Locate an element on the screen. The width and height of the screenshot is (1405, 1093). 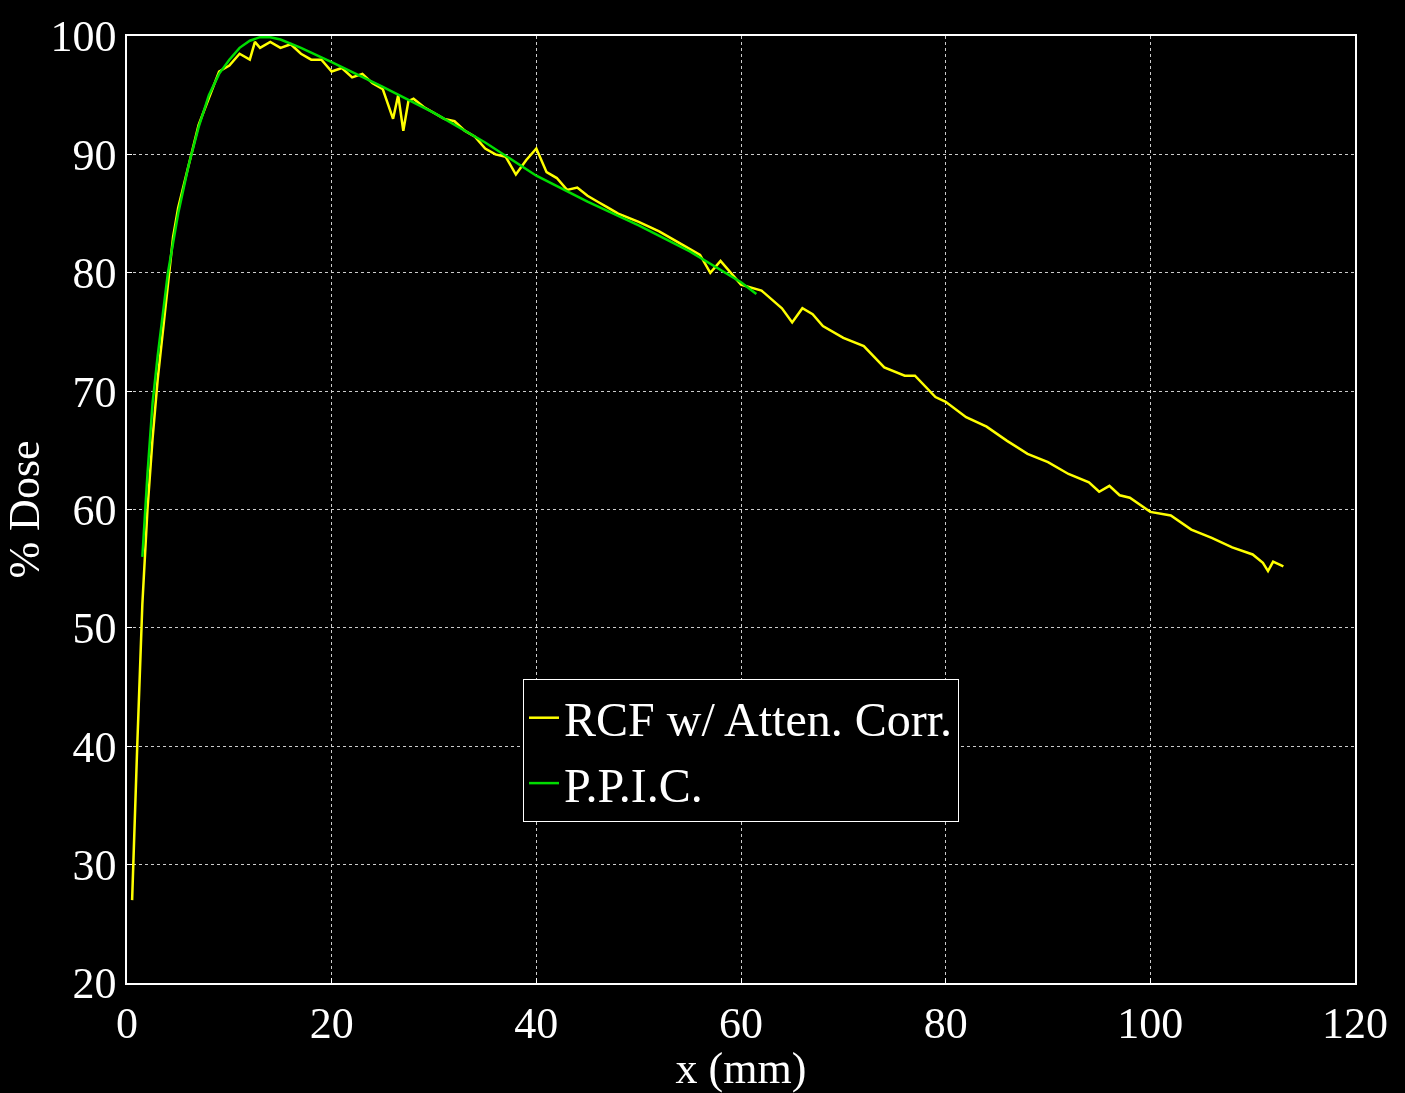
x-tick-label: 80 is located at coordinates (945, 1023).